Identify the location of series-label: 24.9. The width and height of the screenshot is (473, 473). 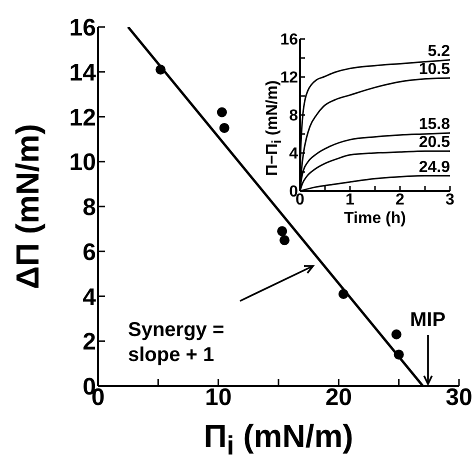
(434, 167).